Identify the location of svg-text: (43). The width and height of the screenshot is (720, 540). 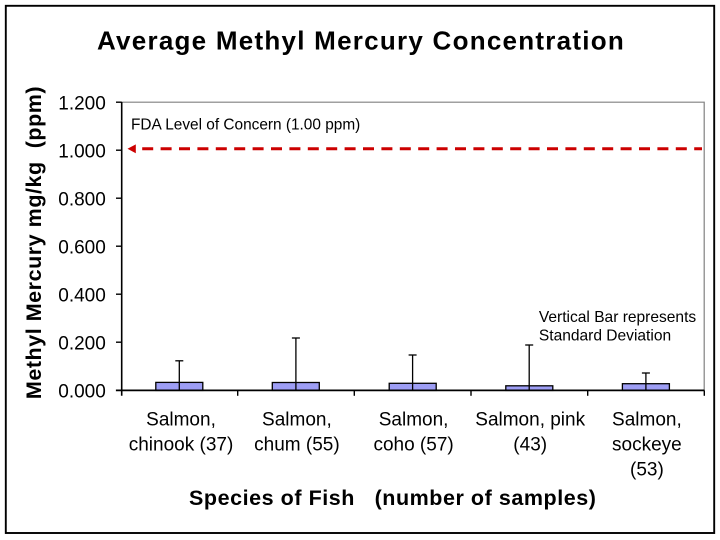
(530, 445).